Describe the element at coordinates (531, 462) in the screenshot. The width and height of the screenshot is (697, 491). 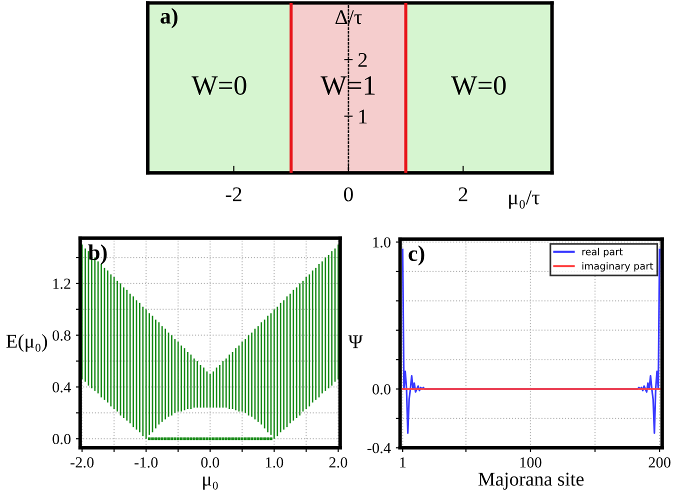
I see `x-tick-label: 100` at that location.